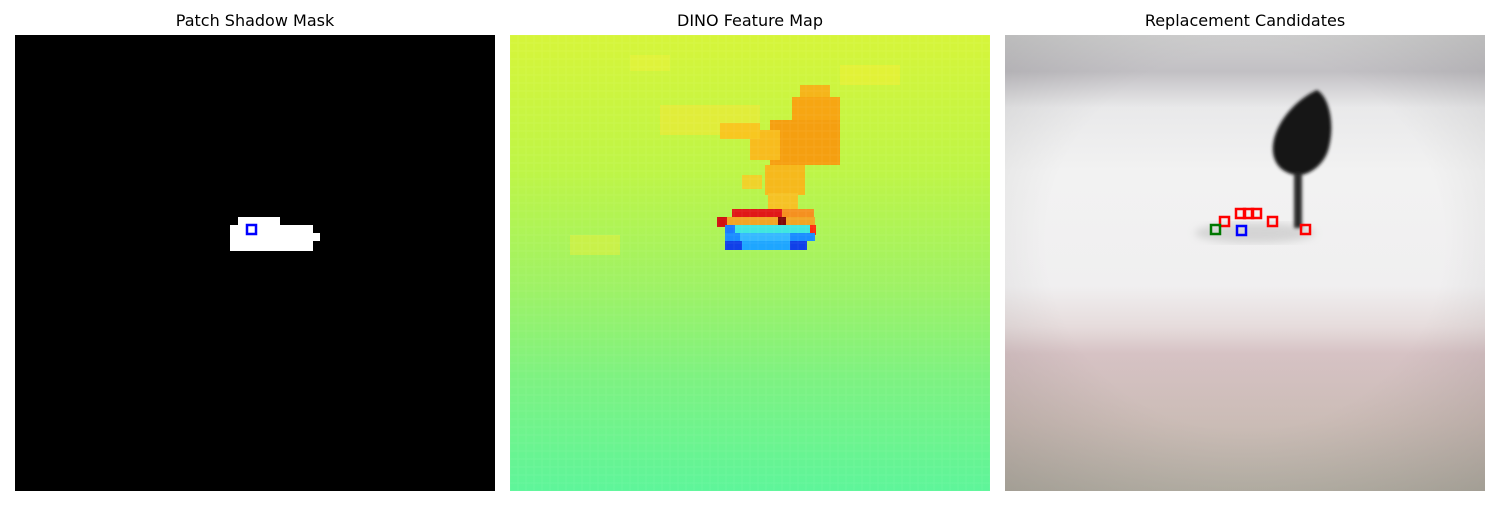  I want to click on selected-patch-marker, so click(1215, 229).